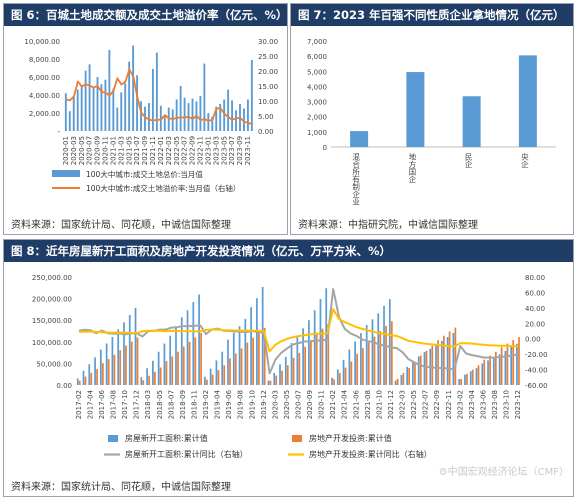 The image size is (577, 500). Describe the element at coordinates (240, 150) in the screenshot. I see `x-tick-label: 2023-09` at that location.